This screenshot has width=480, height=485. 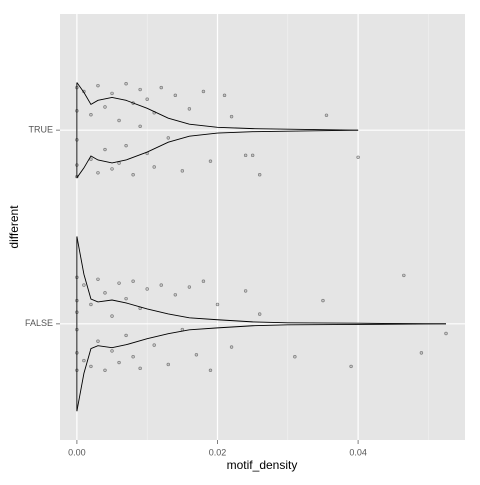 I want to click on y-tick-label: FALSE, so click(x=39, y=323).